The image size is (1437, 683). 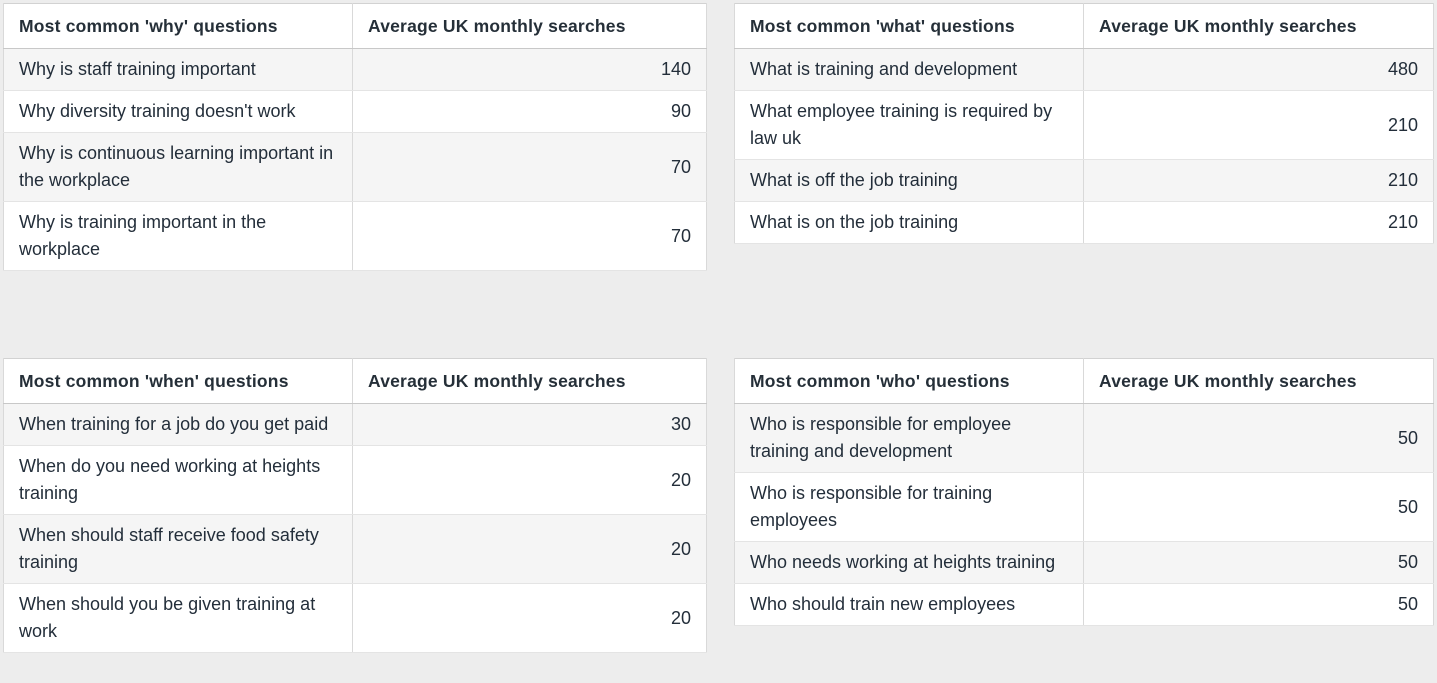 I want to click on search-volume-cell: 480, so click(x=1258, y=69).